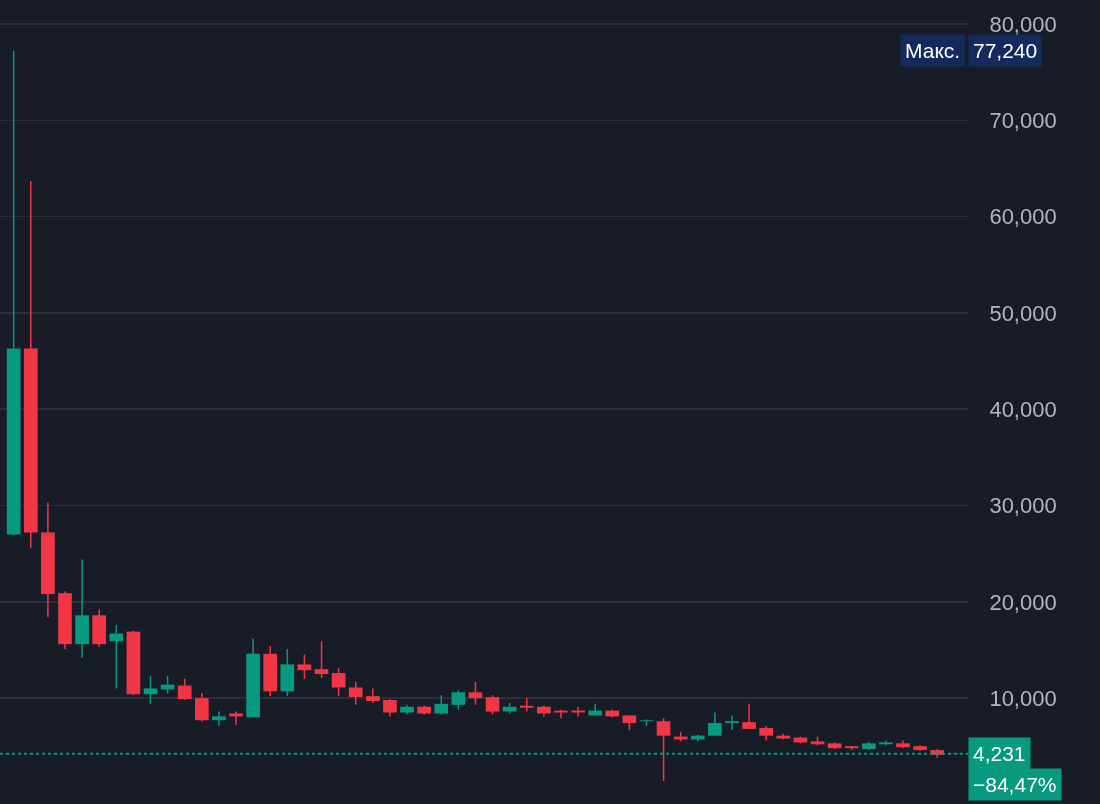 This screenshot has width=1100, height=804. I want to click on y-tick-label: 20,000, so click(1023, 602).